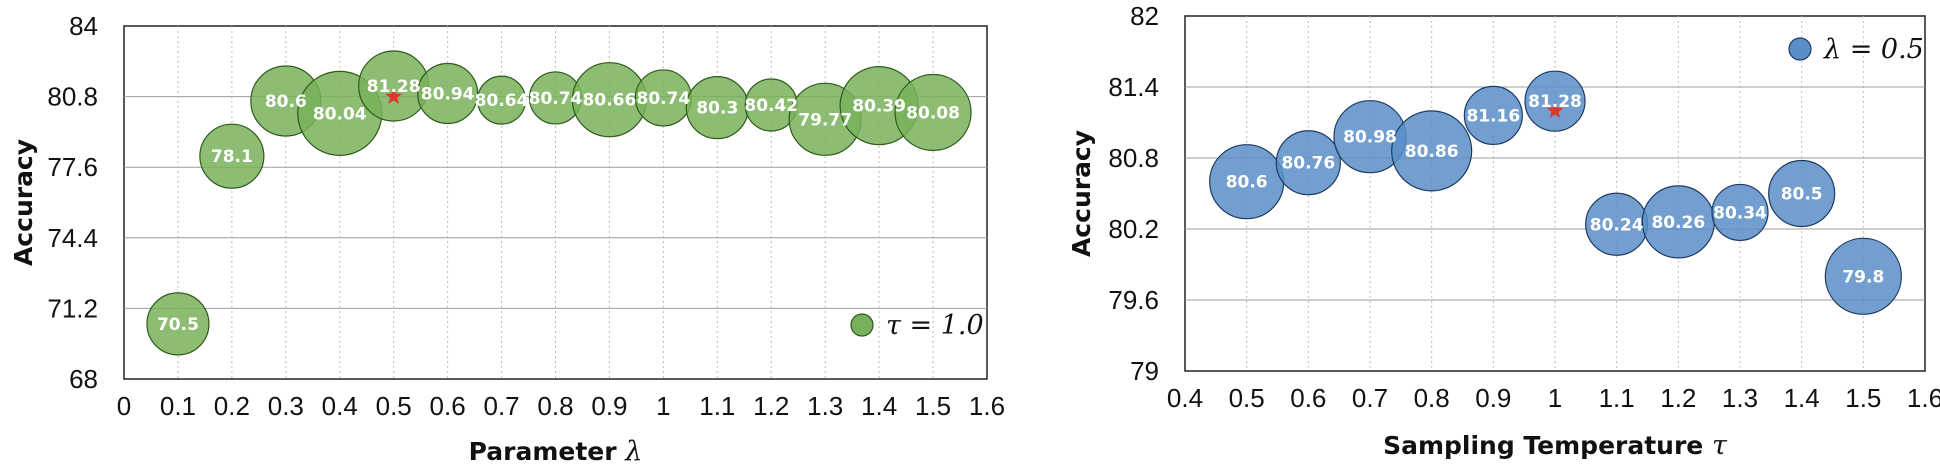 This screenshot has width=1940, height=476. Describe the element at coordinates (72, 238) in the screenshot. I see `y-tick-label: 74.4` at that location.